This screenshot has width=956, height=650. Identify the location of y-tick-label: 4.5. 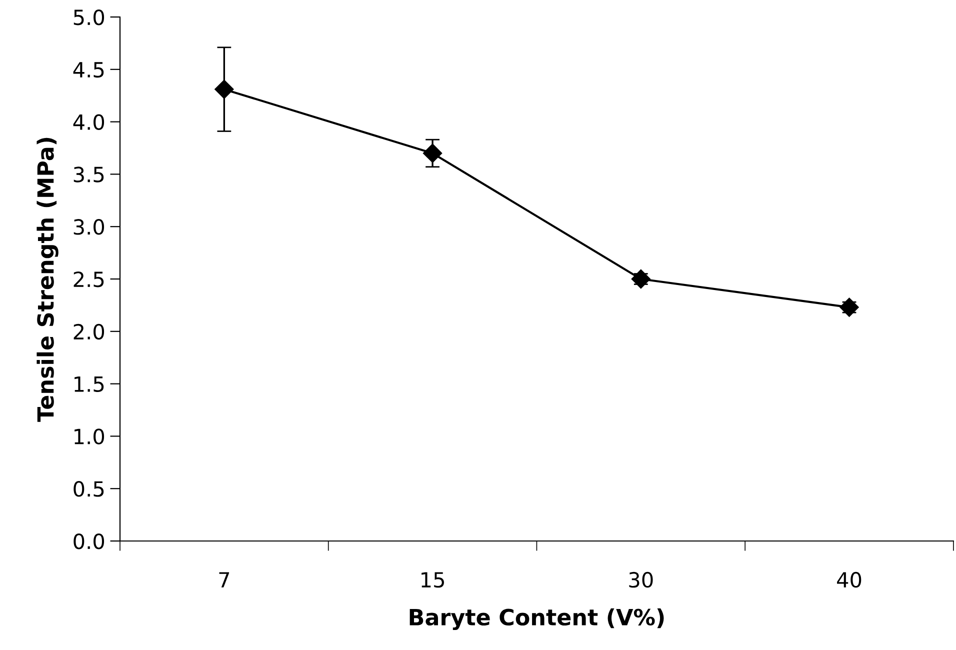
(88, 70).